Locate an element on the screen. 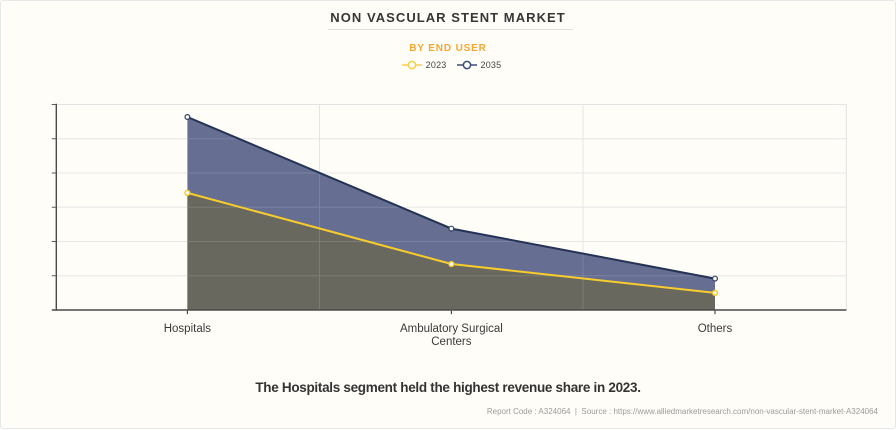  svg-text: Centers is located at coordinates (451, 342).